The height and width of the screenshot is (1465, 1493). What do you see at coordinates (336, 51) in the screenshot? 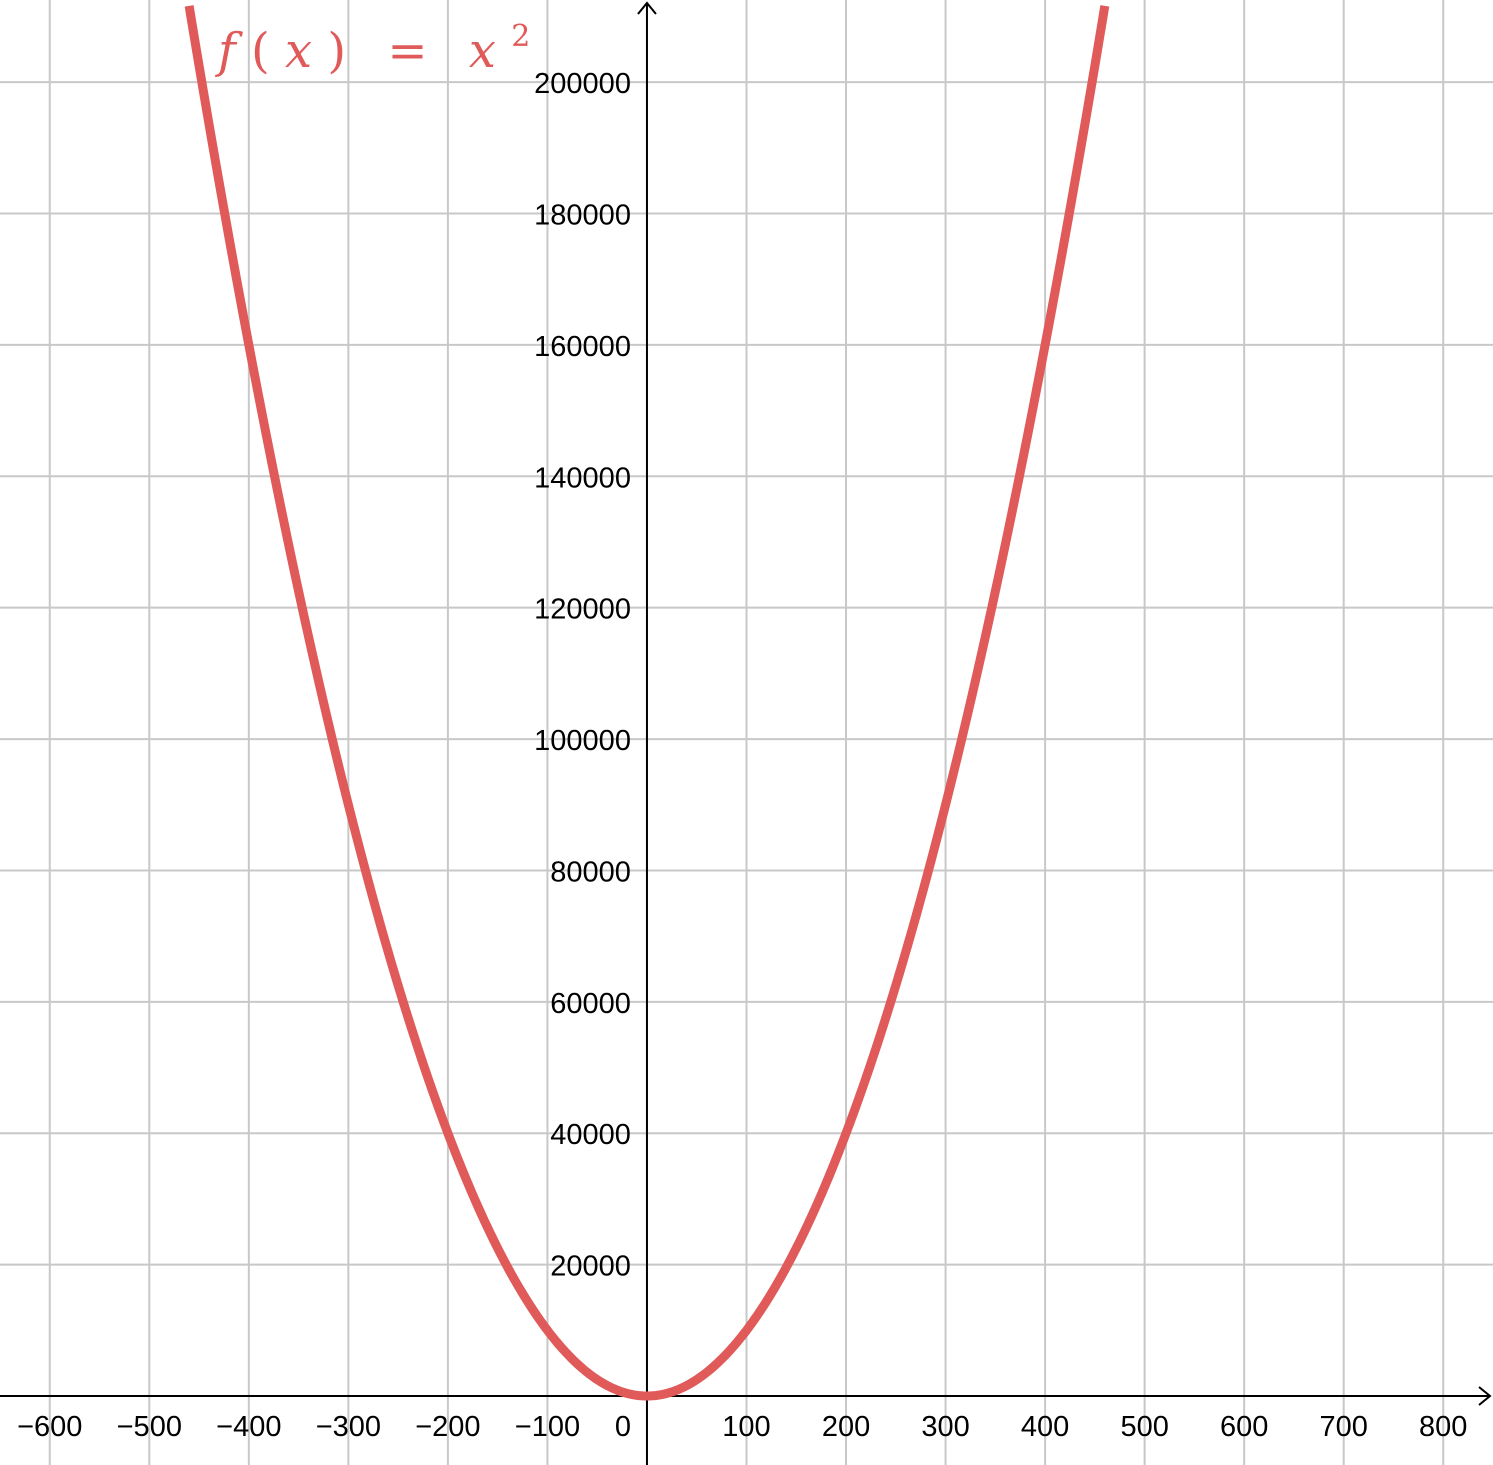
I see `close-paren: )` at bounding box center [336, 51].